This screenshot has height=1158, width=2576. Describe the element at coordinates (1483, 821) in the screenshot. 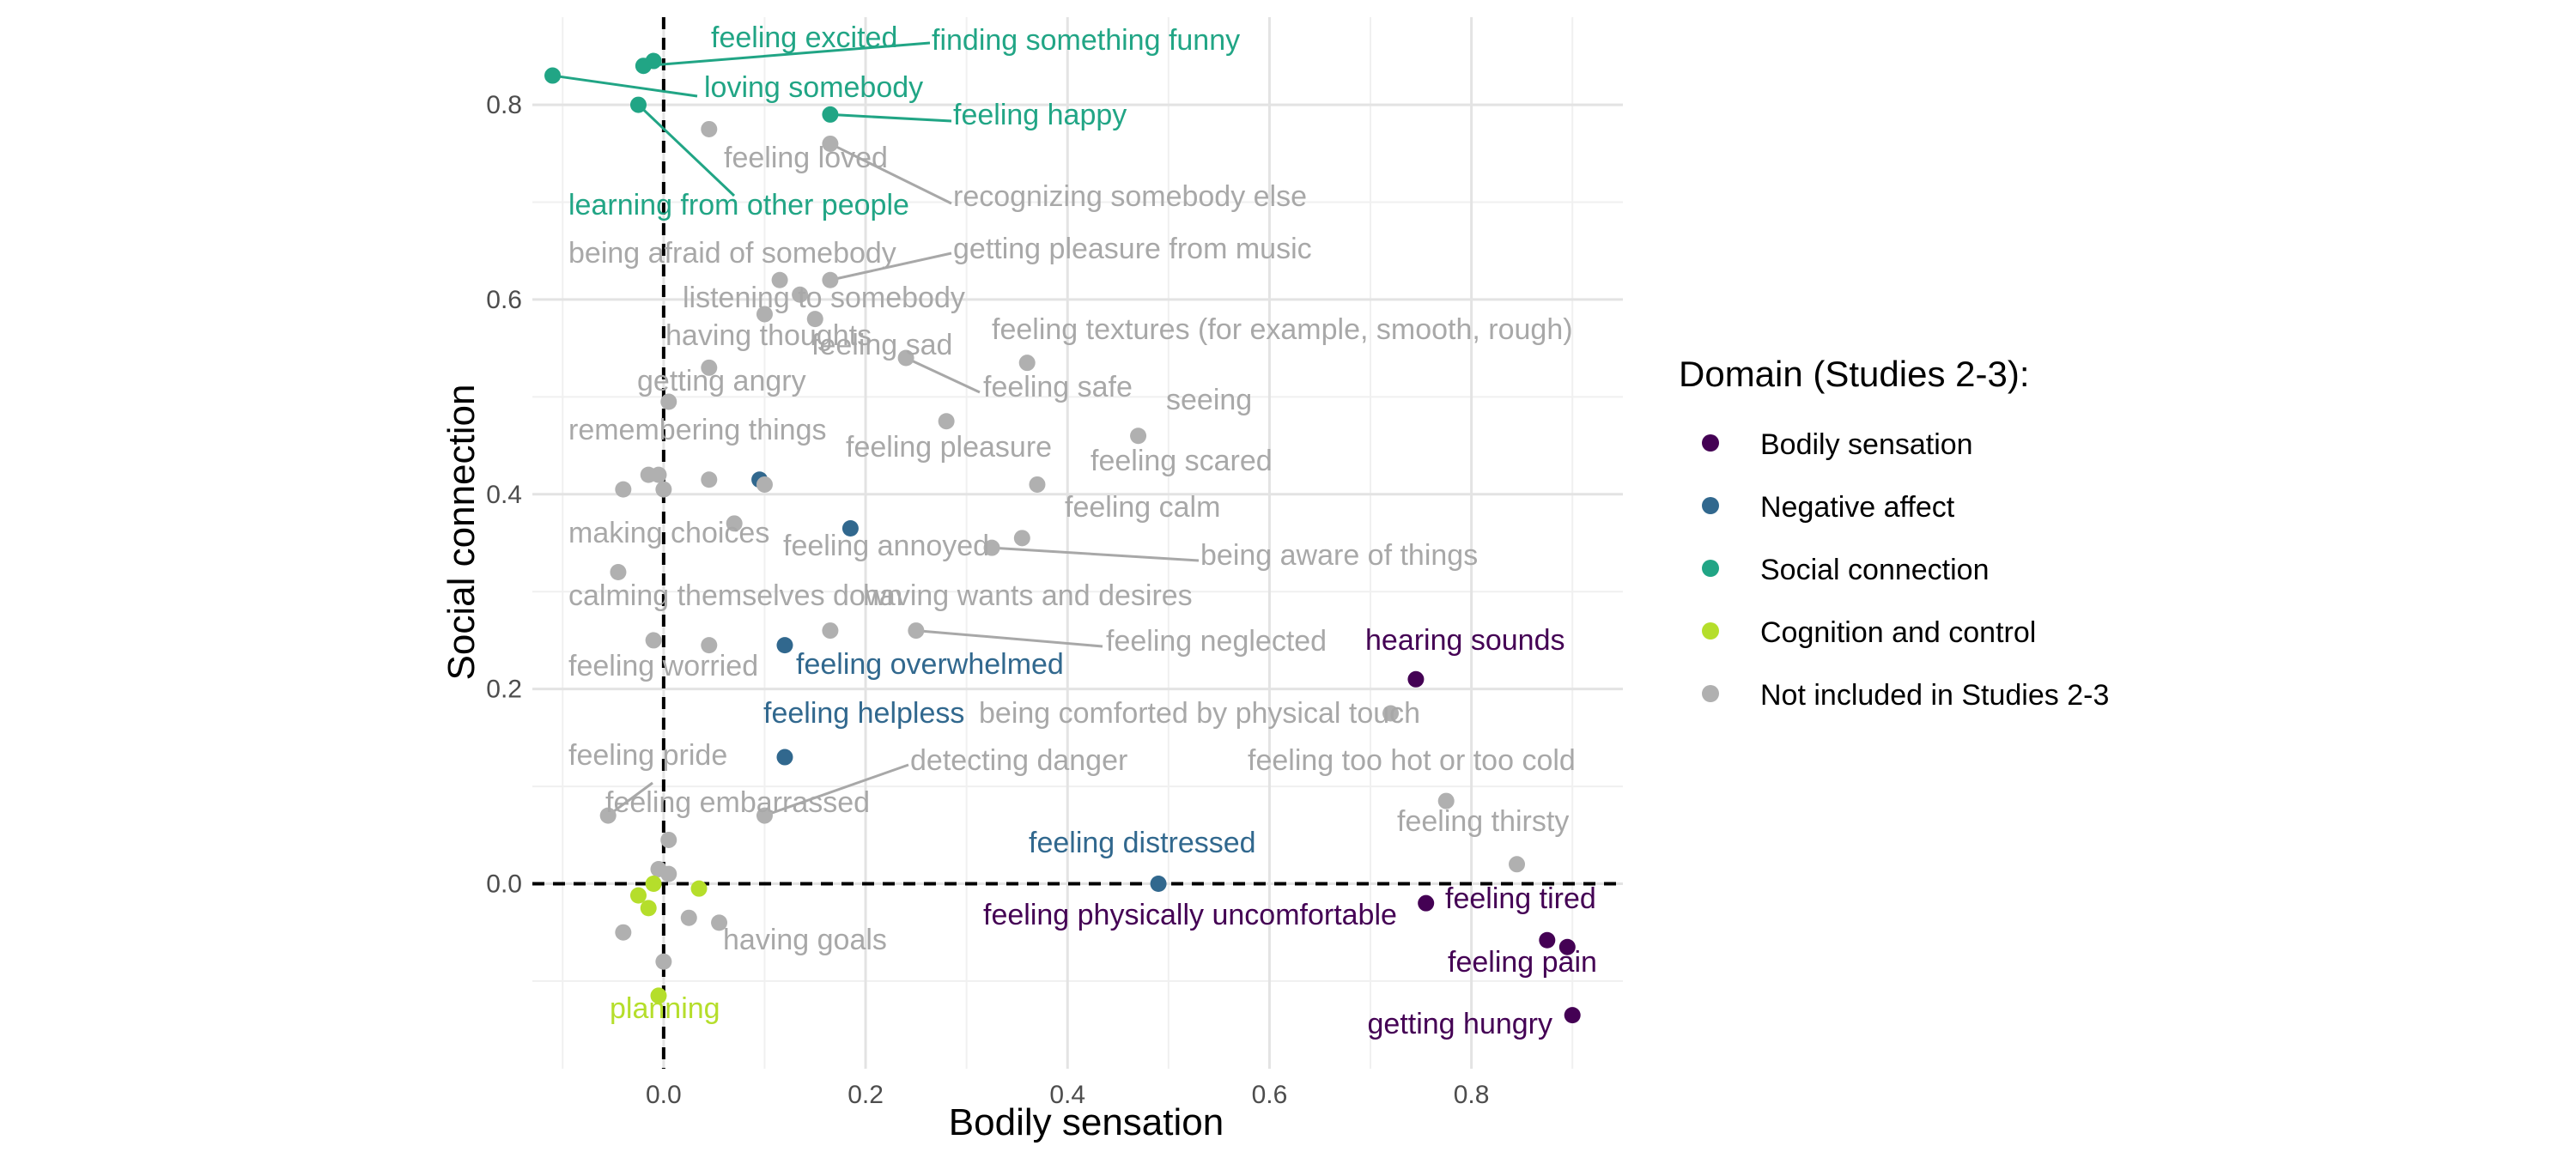

I see `point-label: feeling thirsty` at that location.